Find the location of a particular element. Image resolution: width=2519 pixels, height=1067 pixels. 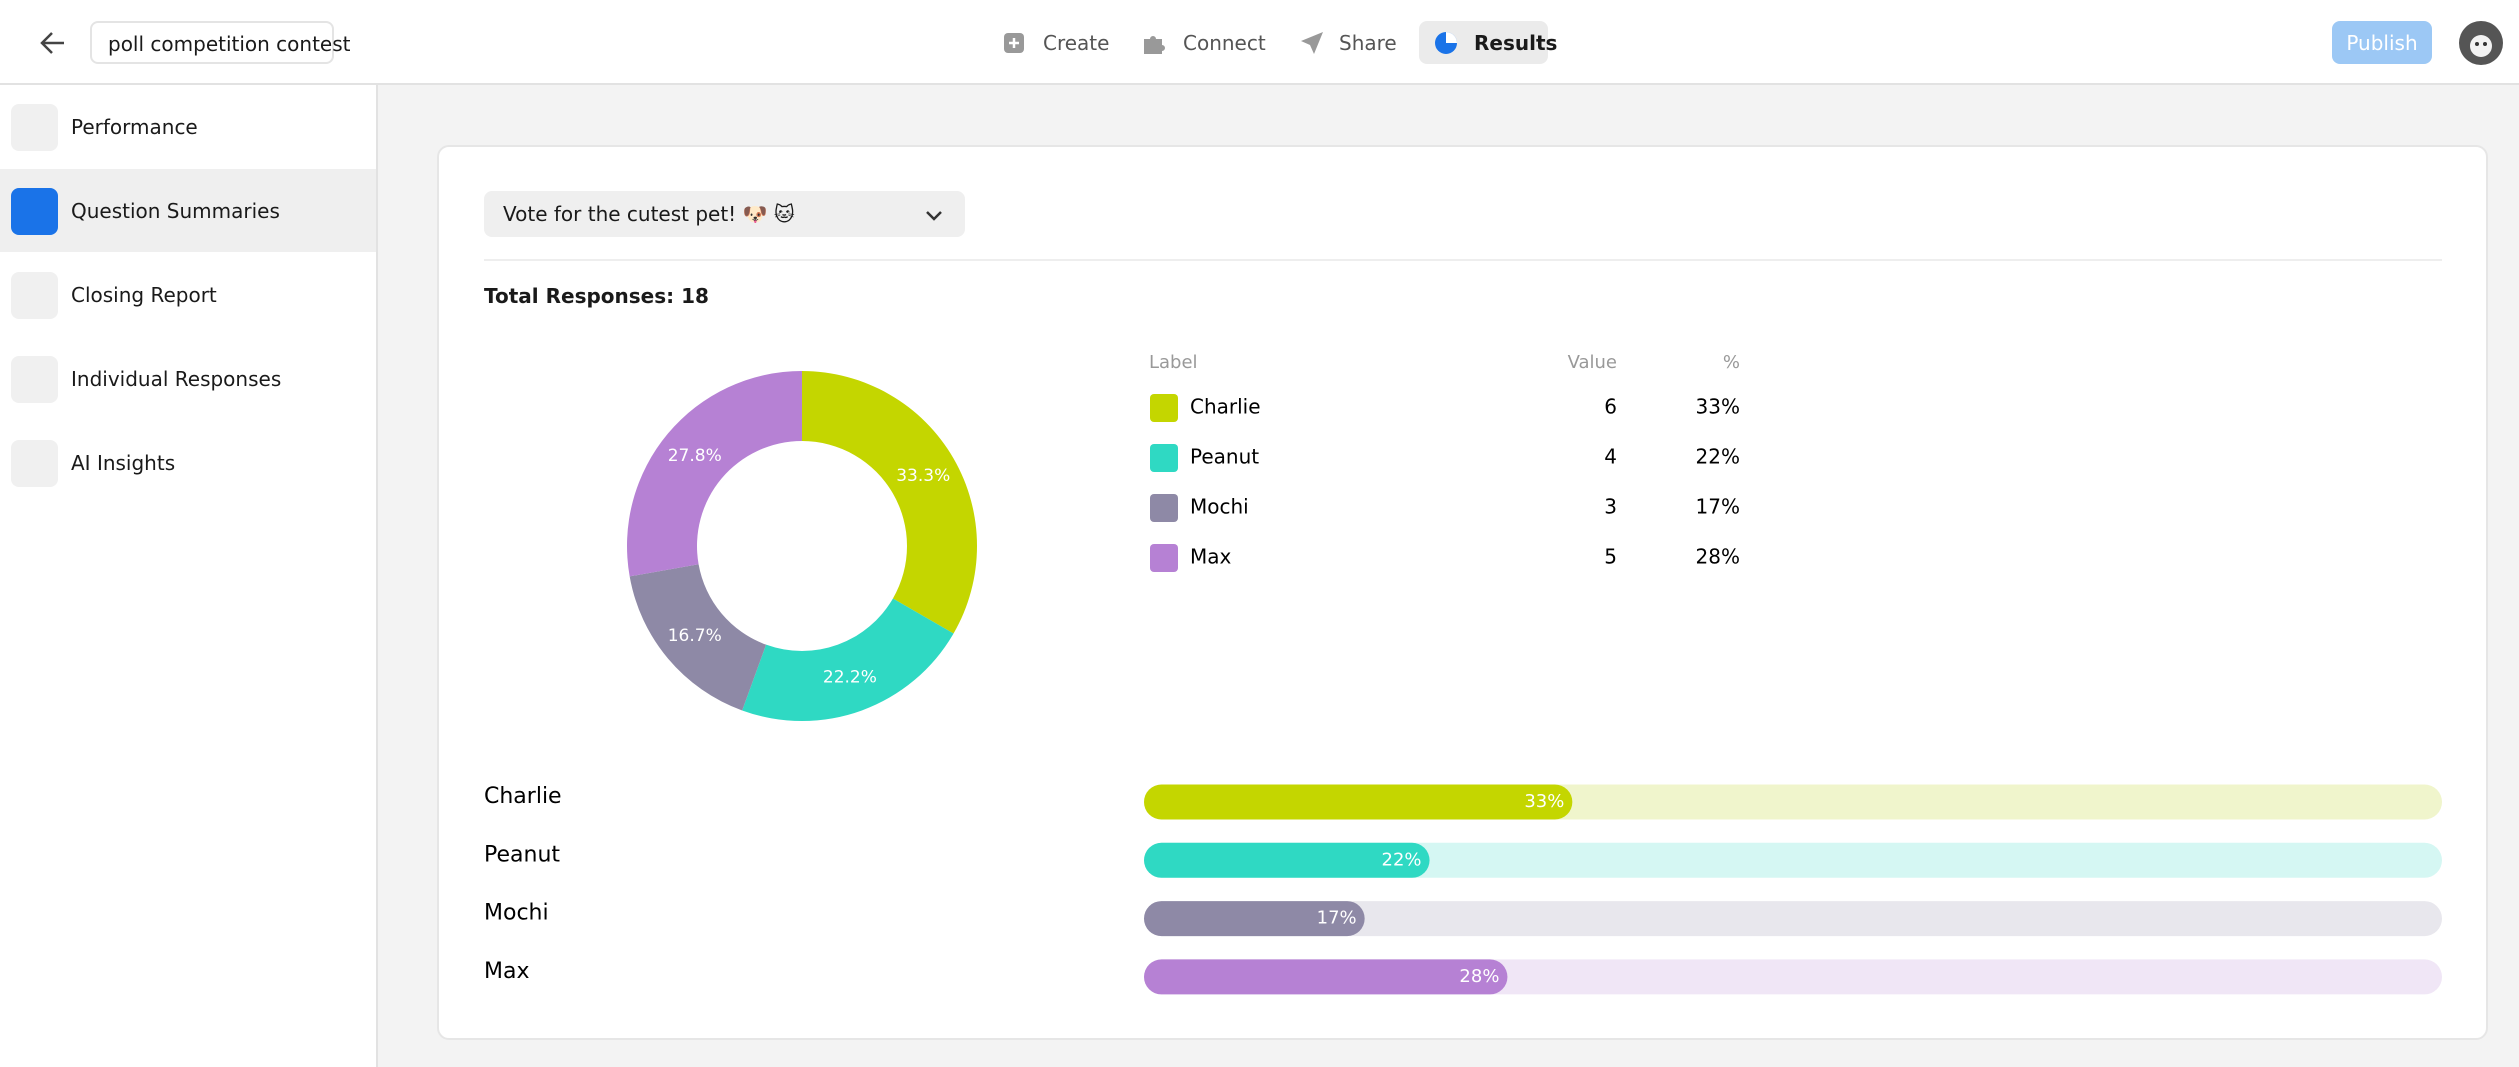

results-icon is located at coordinates (1446, 43).